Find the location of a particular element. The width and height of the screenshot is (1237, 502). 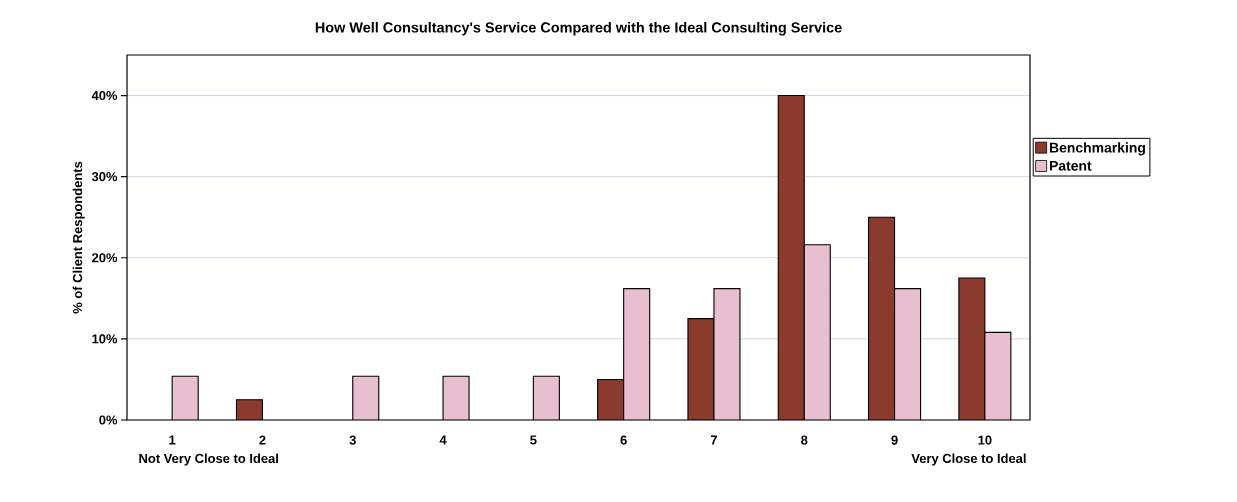

text: Very Close to Ideal is located at coordinates (968, 459).